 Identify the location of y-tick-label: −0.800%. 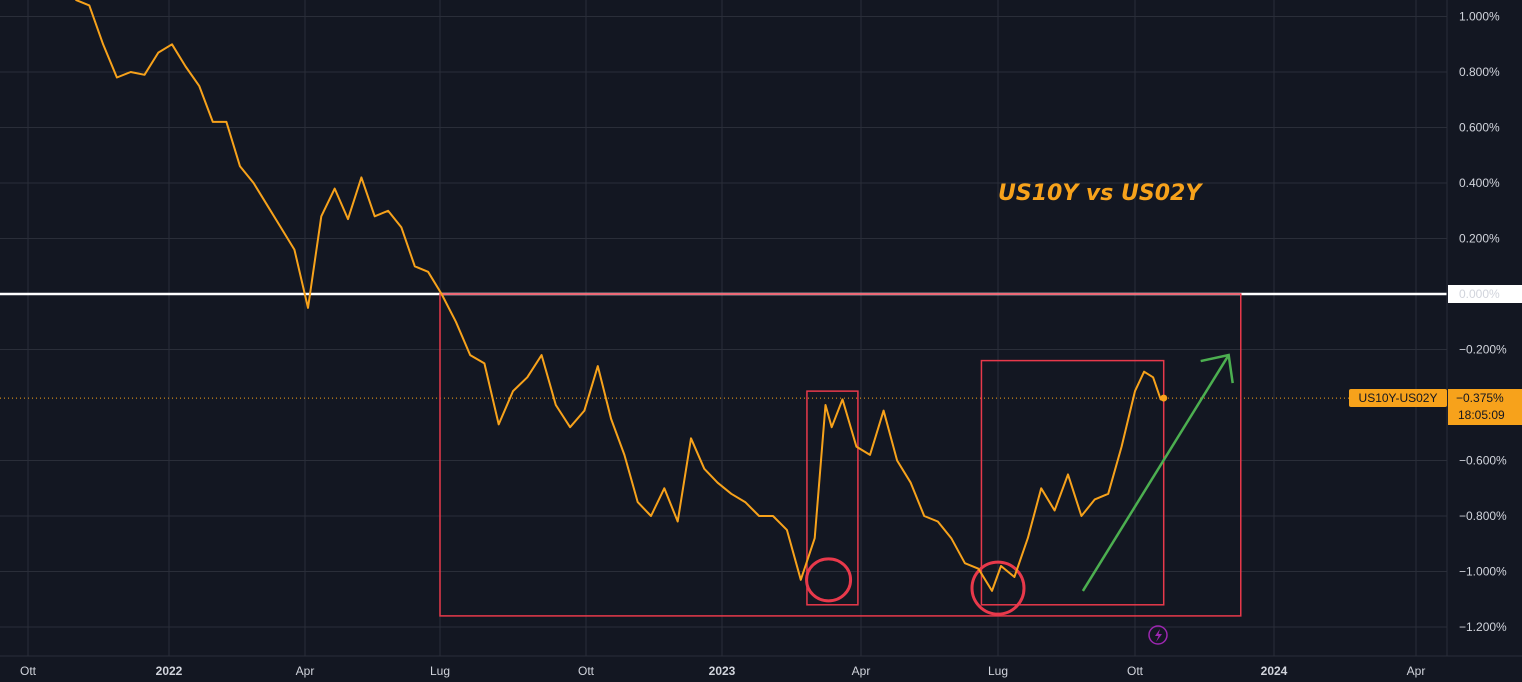
(1483, 516).